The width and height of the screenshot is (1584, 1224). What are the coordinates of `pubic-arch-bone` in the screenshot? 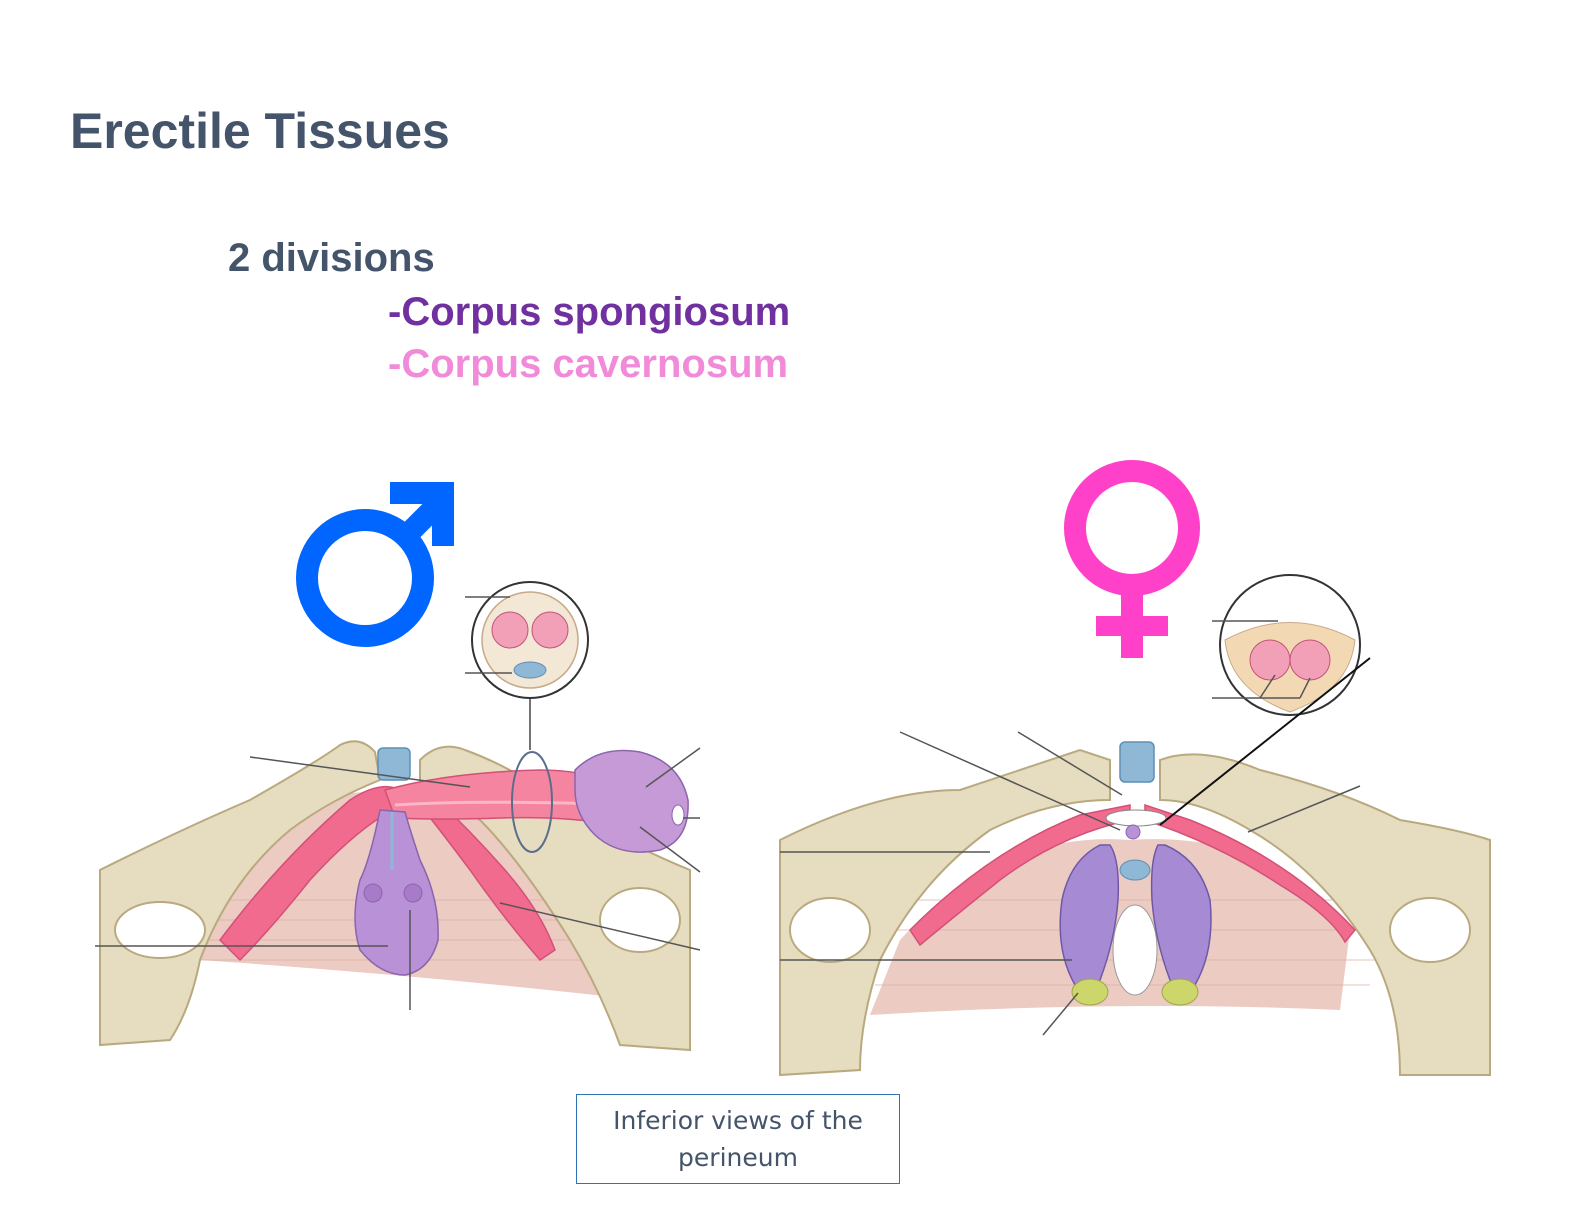 It's located at (240, 893).